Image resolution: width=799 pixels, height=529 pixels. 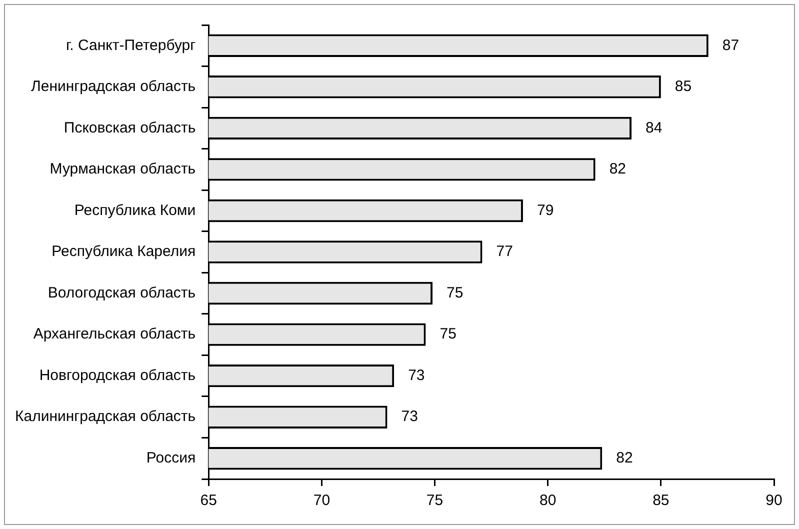 I want to click on data-label: 84, so click(x=654, y=127).